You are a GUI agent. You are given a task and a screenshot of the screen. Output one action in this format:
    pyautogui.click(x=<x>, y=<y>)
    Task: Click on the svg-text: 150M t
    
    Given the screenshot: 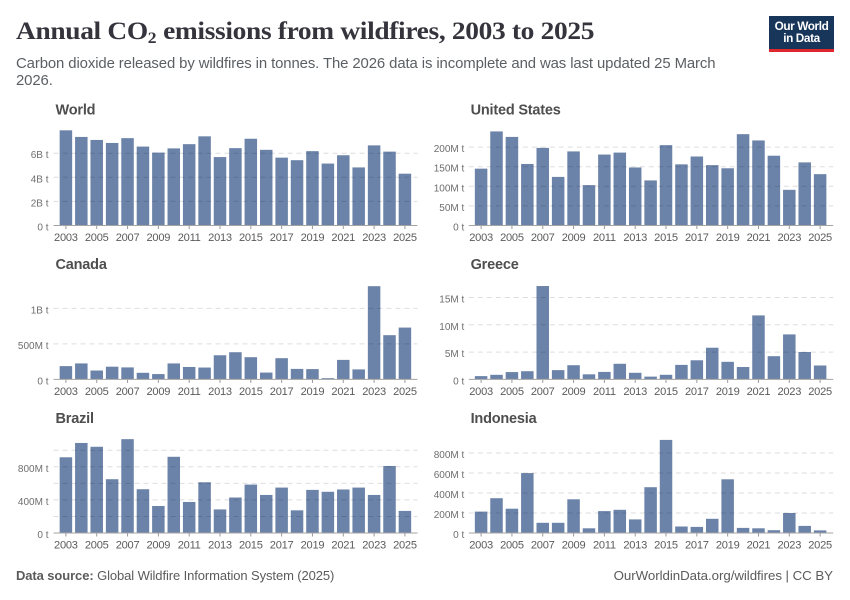 What is the action you would take?
    pyautogui.click(x=449, y=169)
    